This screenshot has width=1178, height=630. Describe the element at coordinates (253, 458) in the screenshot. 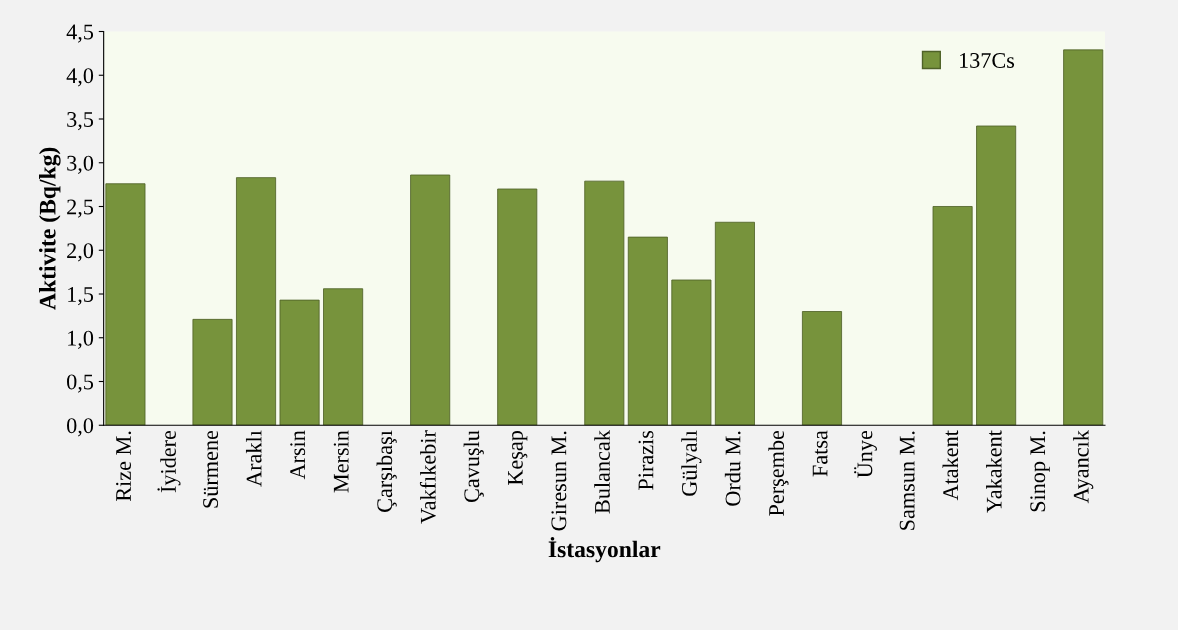

I see `x-tick-label: Araklı` at that location.